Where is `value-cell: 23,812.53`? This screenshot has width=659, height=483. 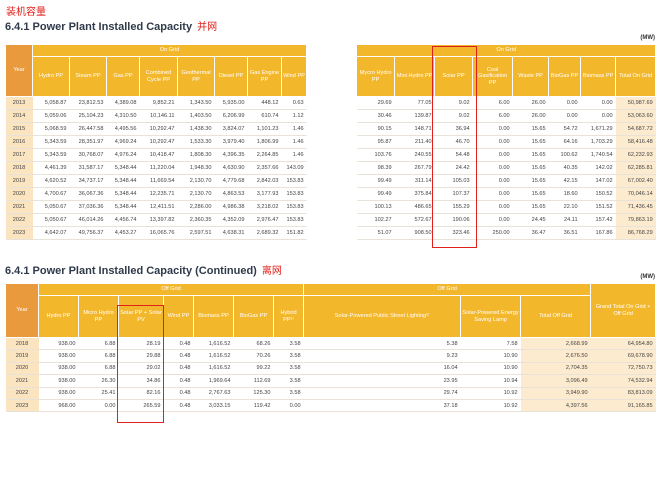 value-cell: 23,812.53 is located at coordinates (88, 103).